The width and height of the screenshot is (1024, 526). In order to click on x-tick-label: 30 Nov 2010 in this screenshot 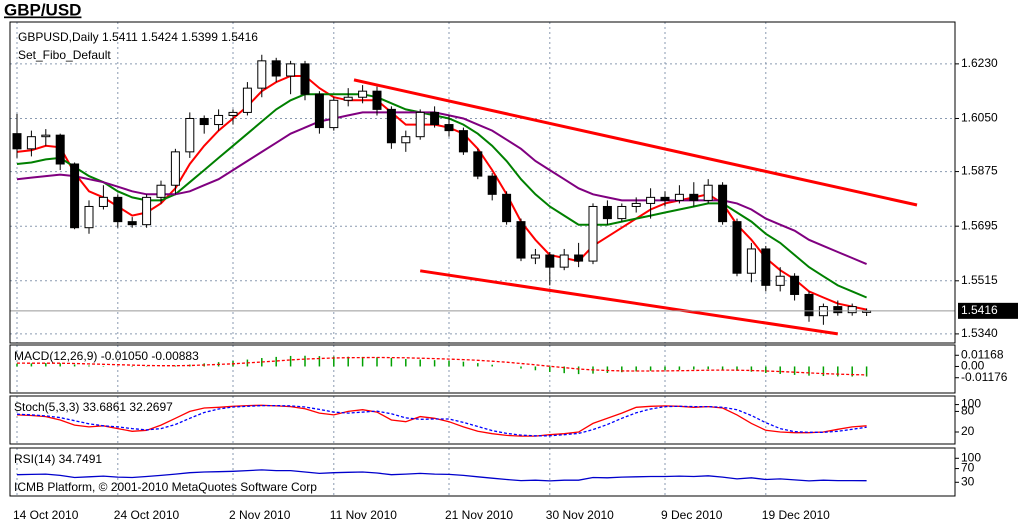, I will do `click(580, 515)`.